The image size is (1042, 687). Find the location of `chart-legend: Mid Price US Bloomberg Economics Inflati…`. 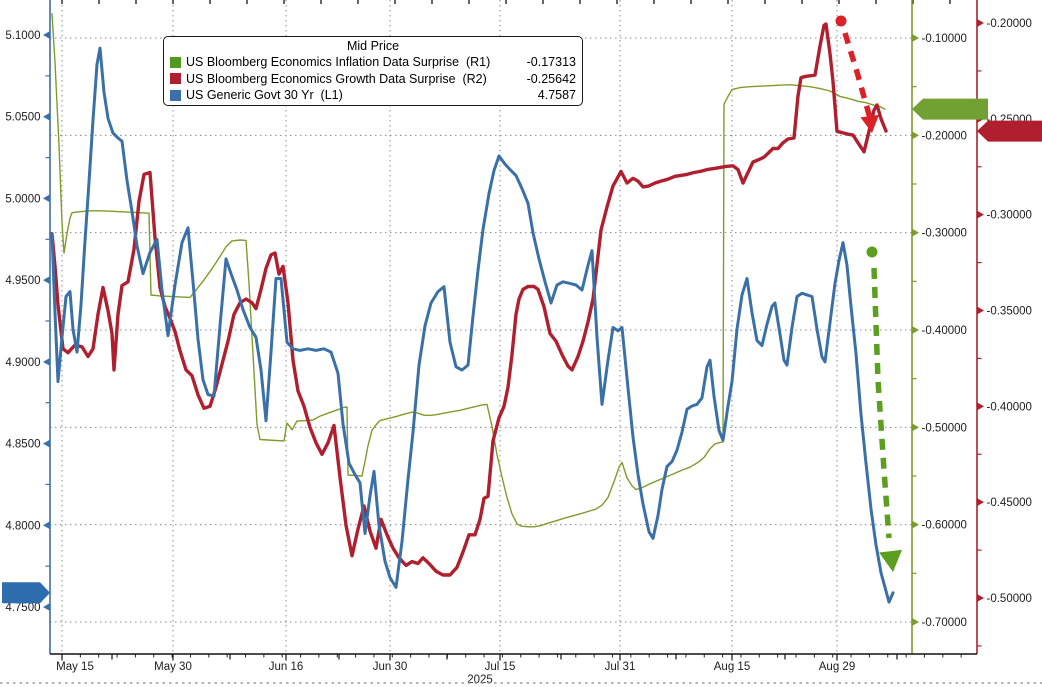

chart-legend: Mid Price US Bloomberg Economics Inflati… is located at coordinates (373, 71).